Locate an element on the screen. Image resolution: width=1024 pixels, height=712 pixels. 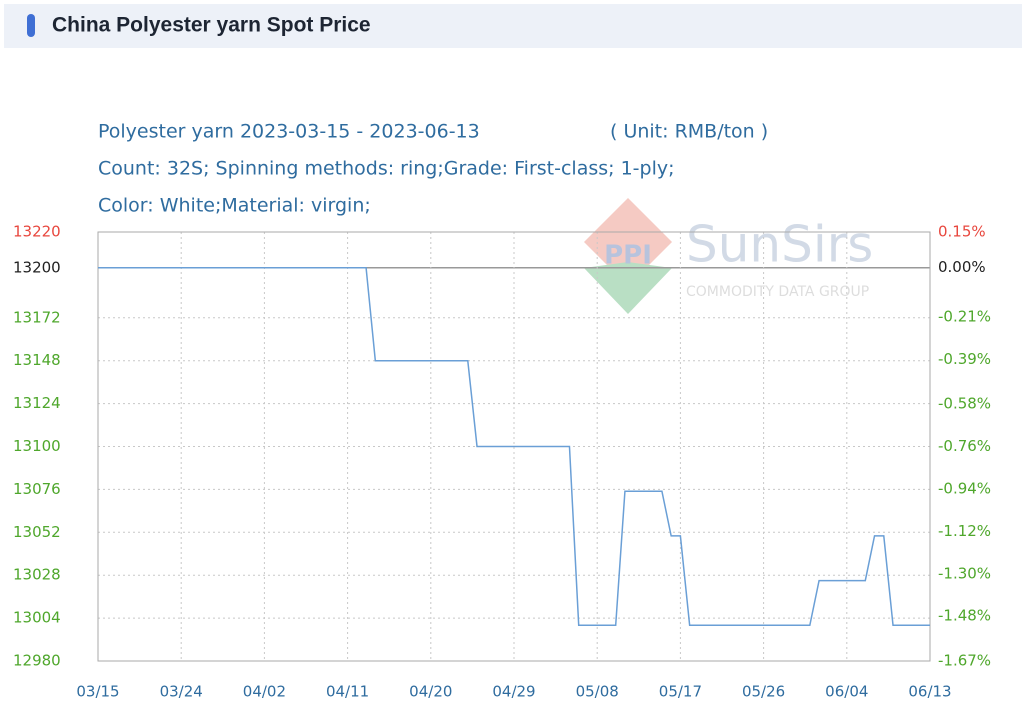
y2-tick-label: -0.39% is located at coordinates (964, 359).